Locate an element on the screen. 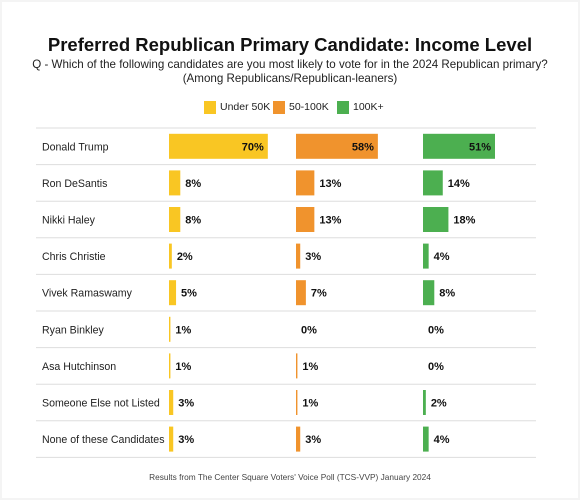  bar-someone-else-not-listed-under-50k is located at coordinates (171, 402).